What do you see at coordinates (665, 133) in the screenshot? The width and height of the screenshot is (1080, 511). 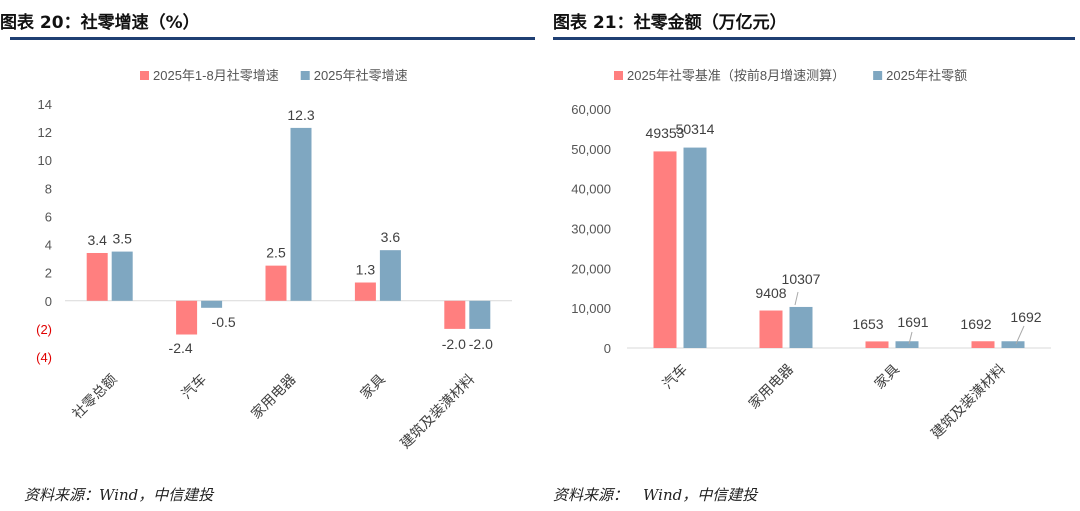 I see `data-label: 49353` at bounding box center [665, 133].